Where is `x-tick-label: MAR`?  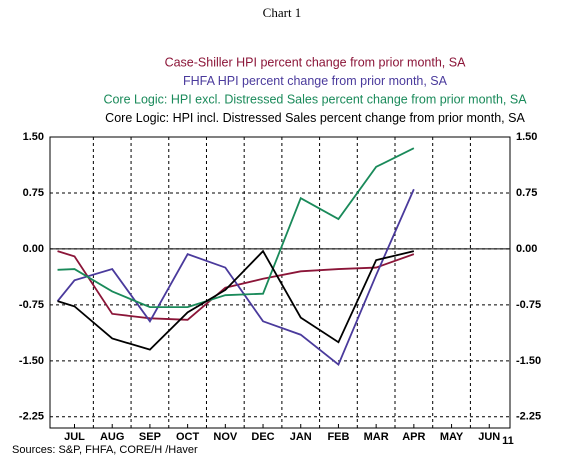
x-tick-label: MAR is located at coordinates (376, 437).